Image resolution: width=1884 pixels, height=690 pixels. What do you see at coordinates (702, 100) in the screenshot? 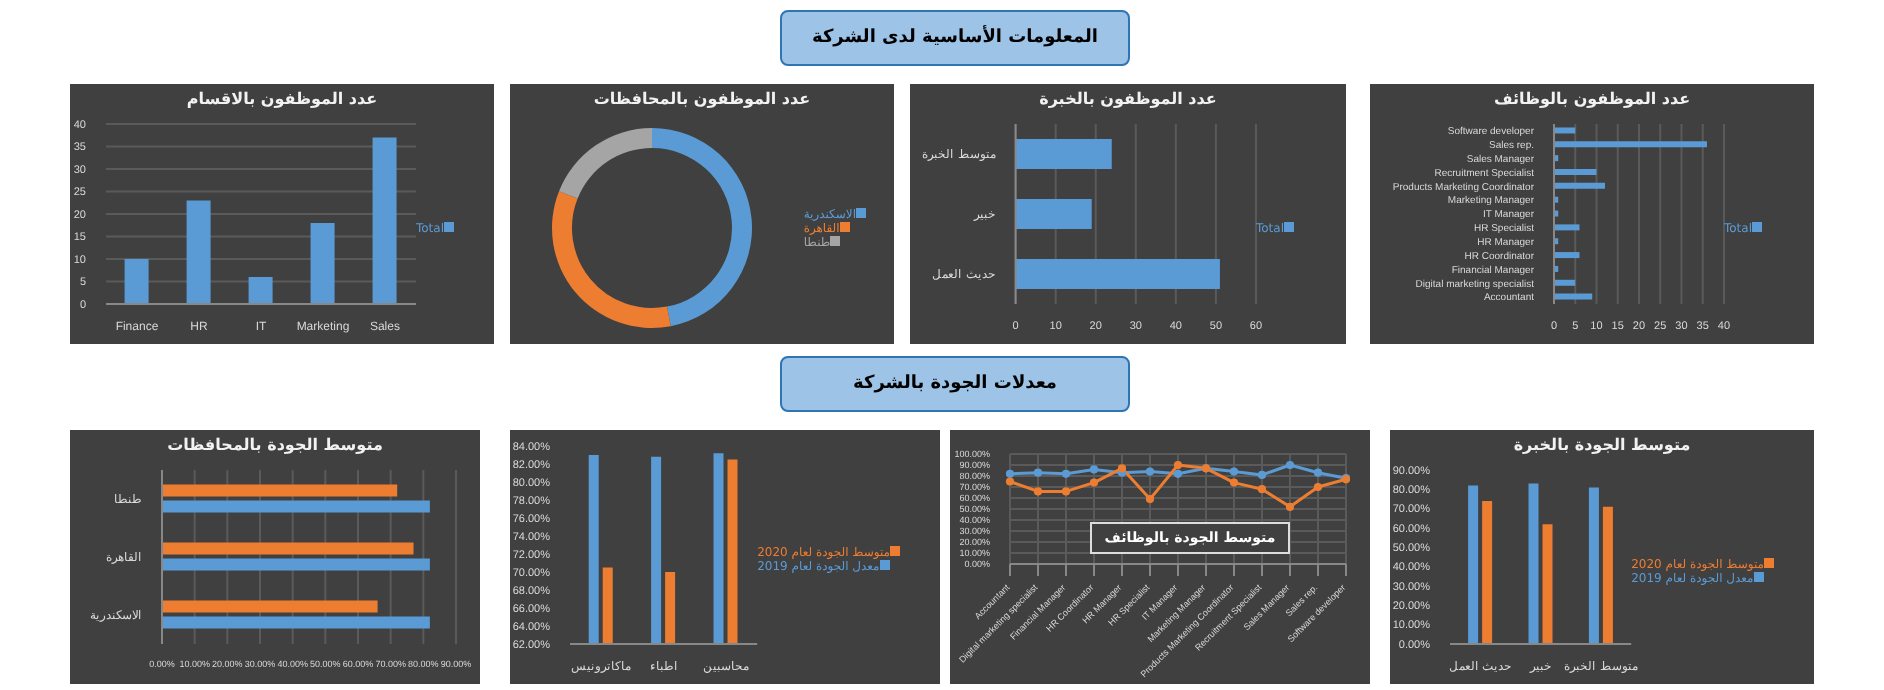
I see `chart-title: عدد الموظفون بالمحافظات` at bounding box center [702, 100].